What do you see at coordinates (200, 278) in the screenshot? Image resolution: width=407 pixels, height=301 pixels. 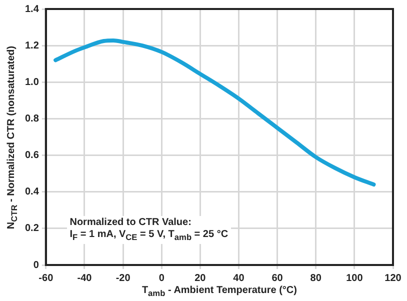 I see `x-tick-label: 20` at bounding box center [200, 278].